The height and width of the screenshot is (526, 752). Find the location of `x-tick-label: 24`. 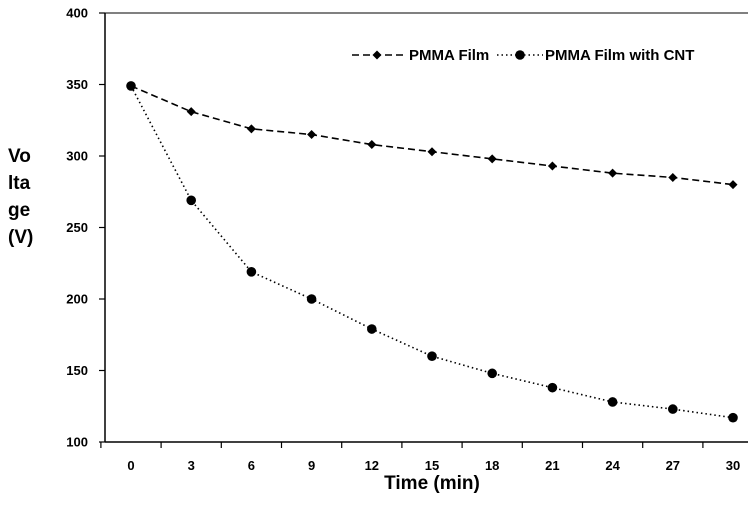

x-tick-label: 24 is located at coordinates (612, 465).